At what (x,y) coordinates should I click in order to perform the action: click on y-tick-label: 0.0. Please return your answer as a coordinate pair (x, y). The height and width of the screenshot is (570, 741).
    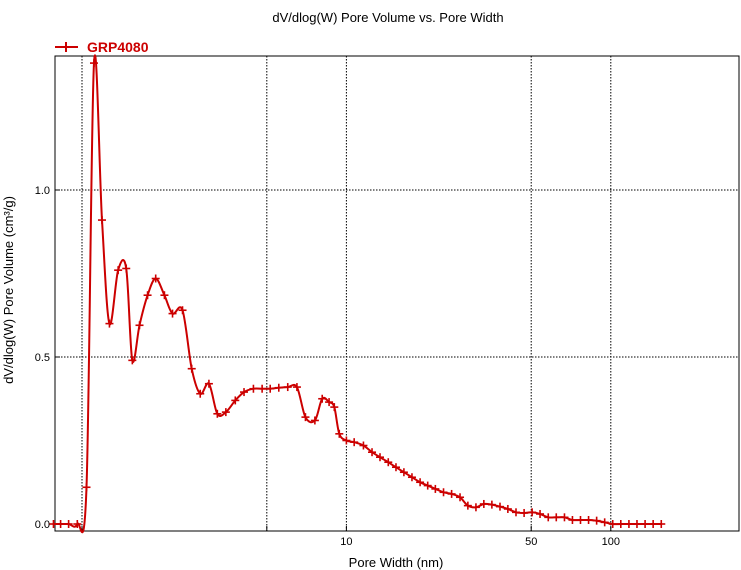
    Looking at the image, I should click on (42, 525).